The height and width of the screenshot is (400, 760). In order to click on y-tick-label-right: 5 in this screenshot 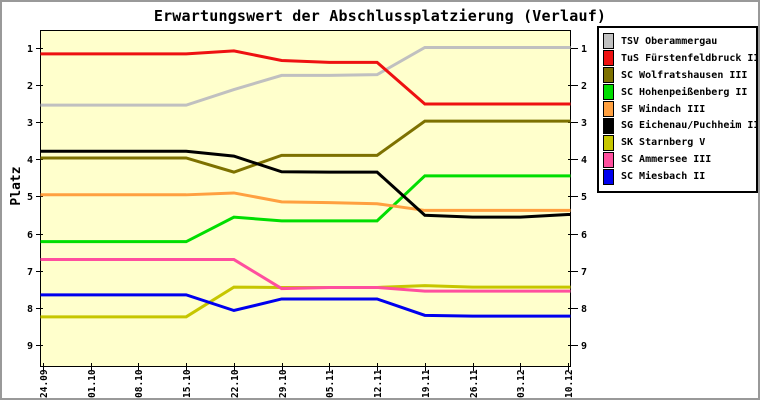, I will do `click(584, 197)`.